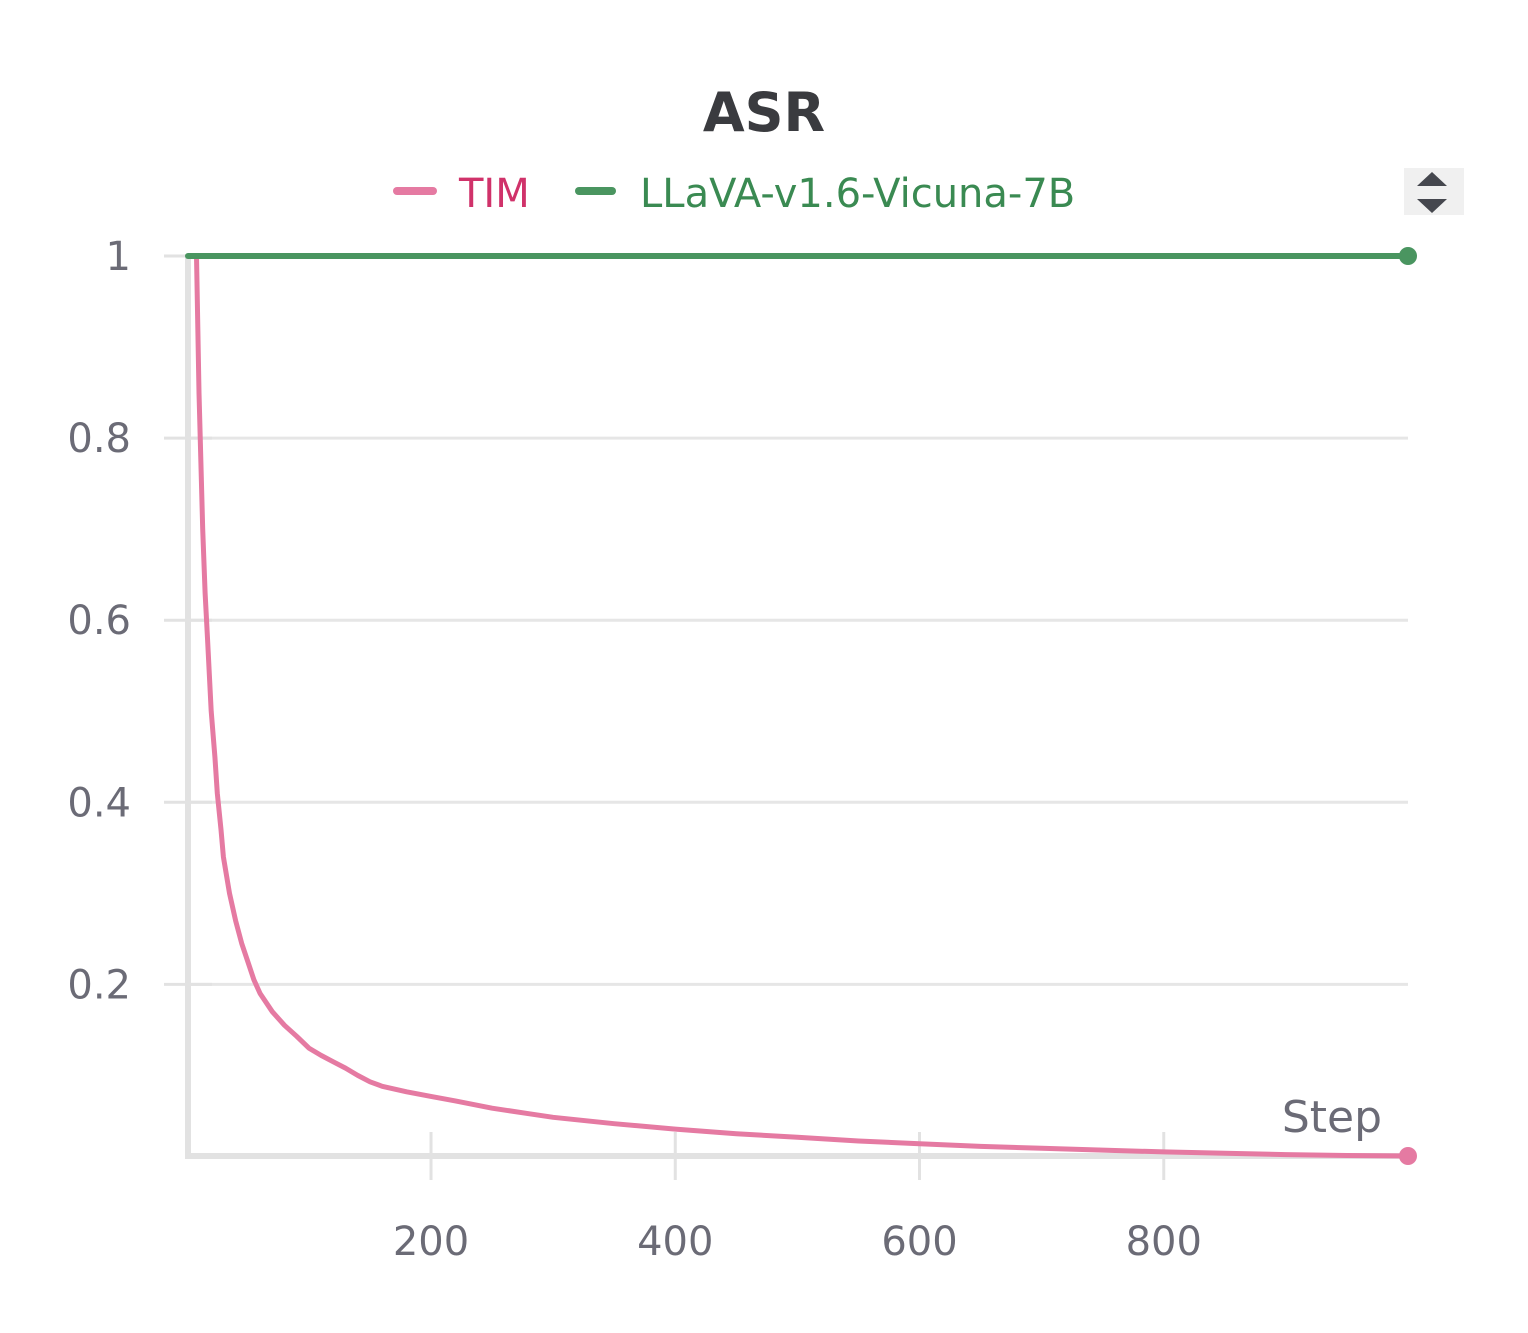 The width and height of the screenshot is (1528, 1333). What do you see at coordinates (857, 194) in the screenshot?
I see `legend-label-llava: LLaVA-v1.6-Vicuna-7B` at bounding box center [857, 194].